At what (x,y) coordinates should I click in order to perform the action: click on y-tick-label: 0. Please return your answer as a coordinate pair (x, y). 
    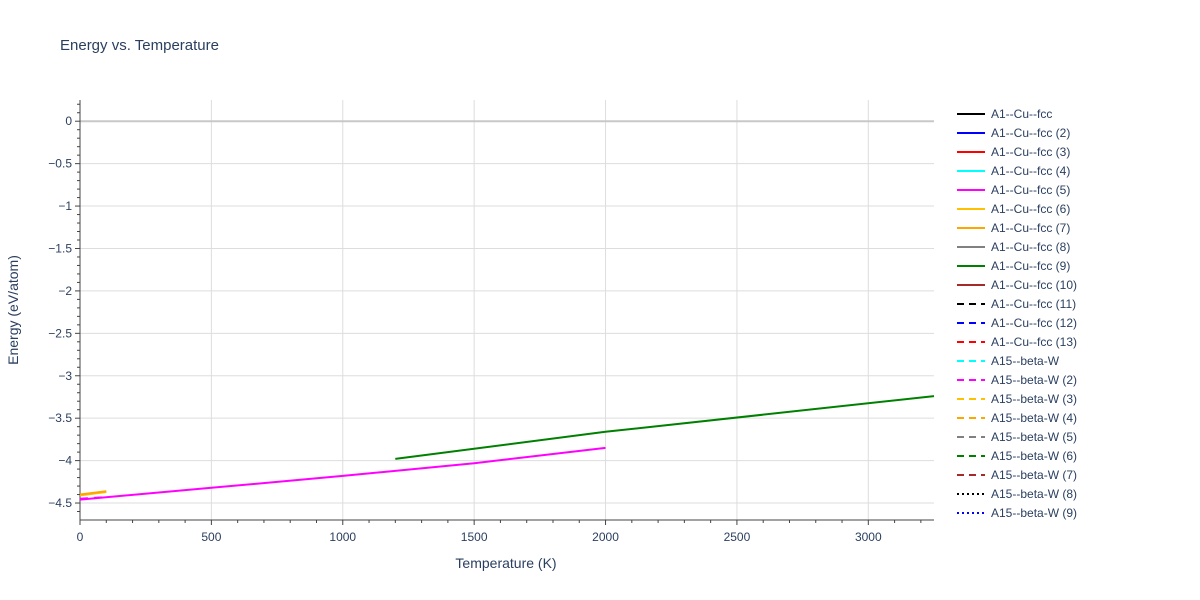
    Looking at the image, I should click on (68, 121).